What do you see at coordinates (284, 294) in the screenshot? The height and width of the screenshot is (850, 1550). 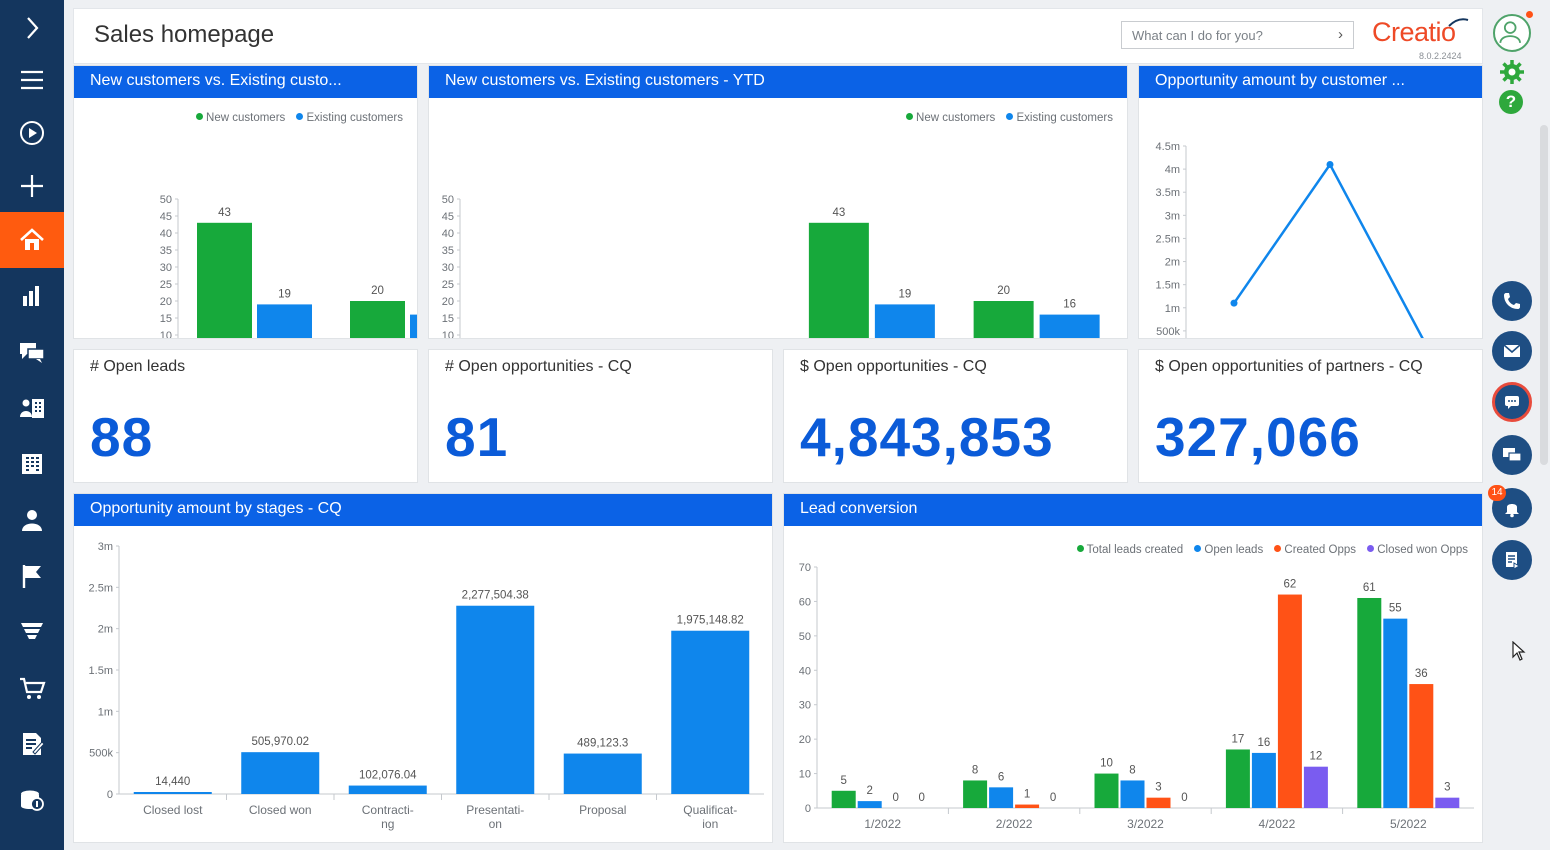 I see `data-label: 19` at bounding box center [284, 294].